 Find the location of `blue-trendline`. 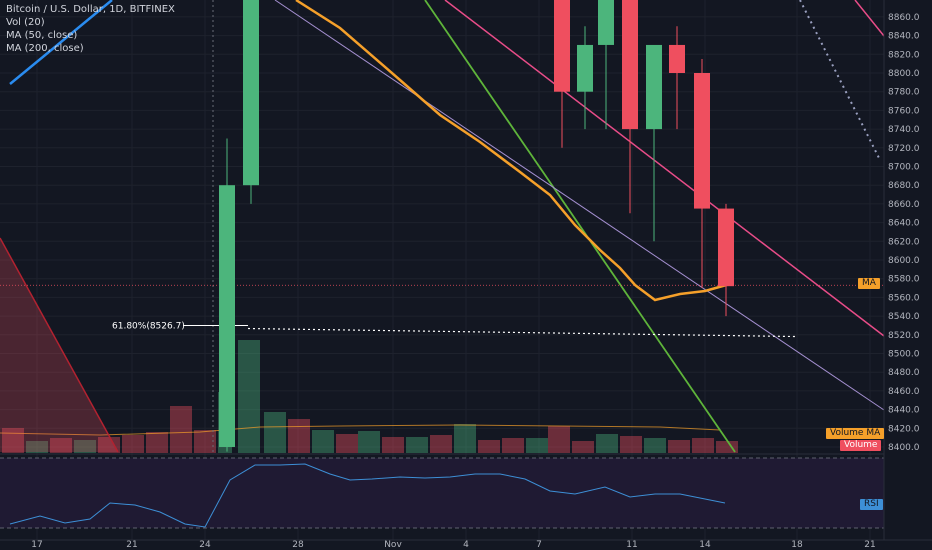

blue-trendline is located at coordinates (61, 42).